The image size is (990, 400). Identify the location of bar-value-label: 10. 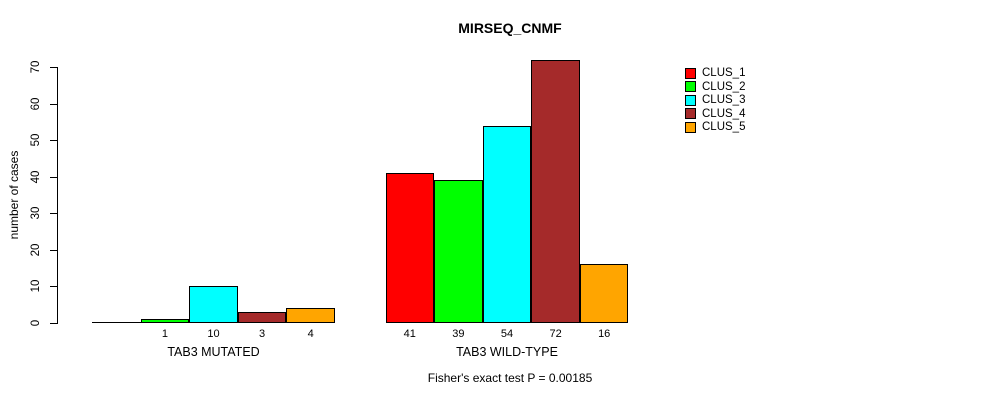
(213, 334).